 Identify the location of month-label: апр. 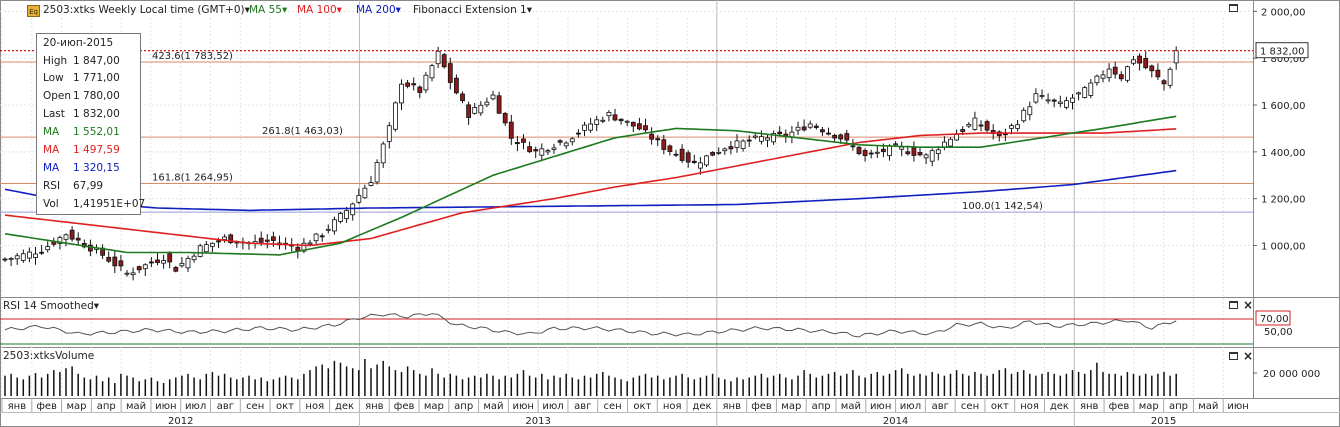
(821, 406).